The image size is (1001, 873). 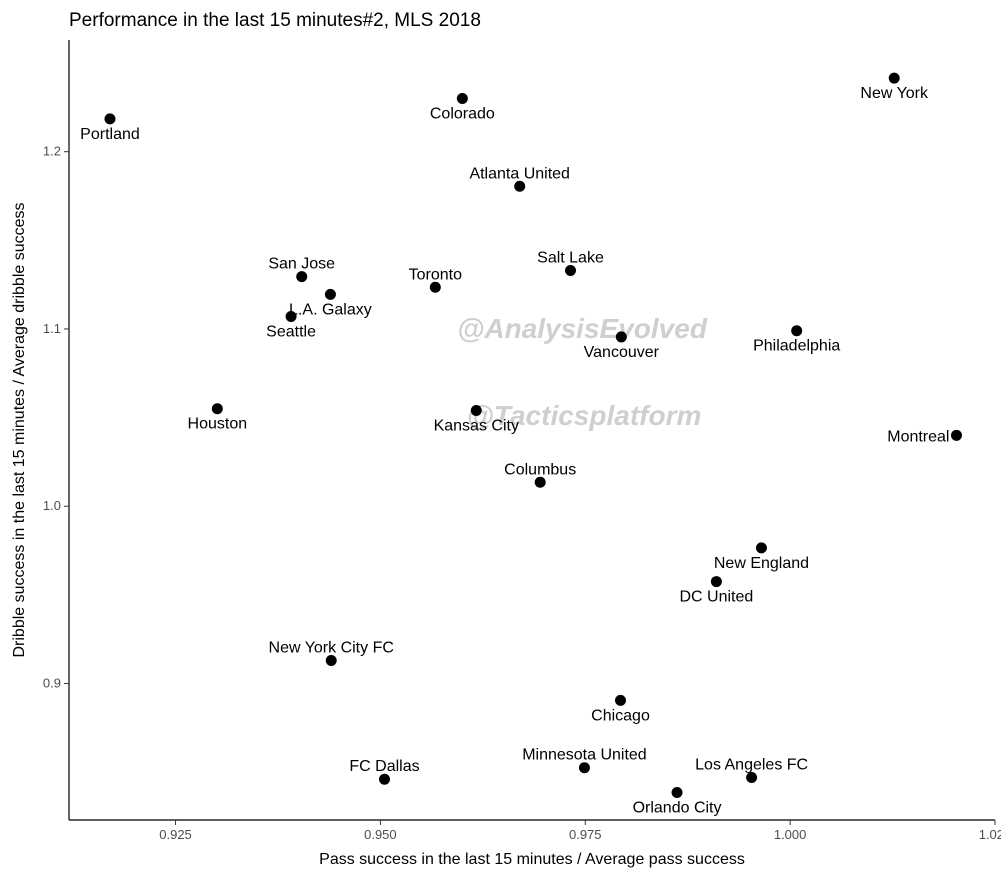 I want to click on point-label: Toronto, so click(x=435, y=274).